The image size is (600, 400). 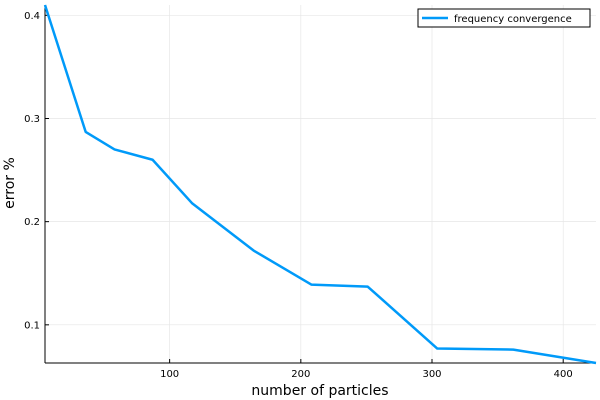 What do you see at coordinates (32, 325) in the screenshot?
I see `y-tick-label: 0.1` at bounding box center [32, 325].